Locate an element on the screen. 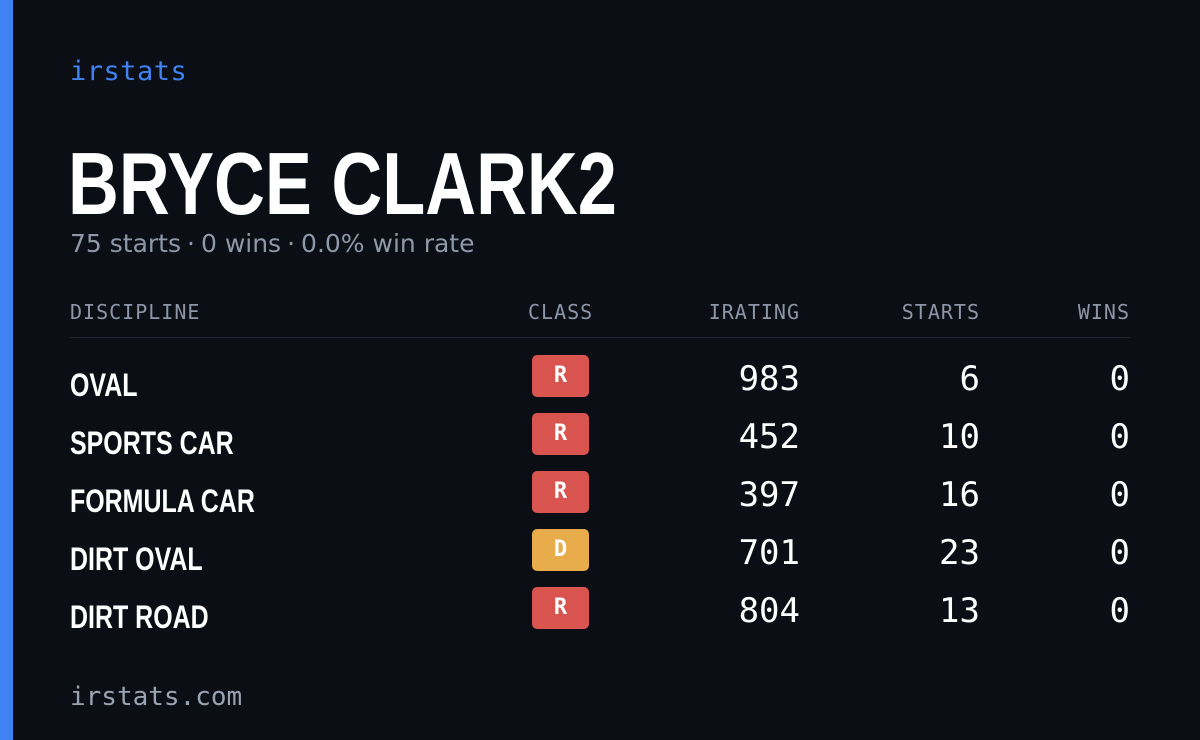 The width and height of the screenshot is (1200, 740). discipline-name: DIRT ROAD is located at coordinates (139, 617).